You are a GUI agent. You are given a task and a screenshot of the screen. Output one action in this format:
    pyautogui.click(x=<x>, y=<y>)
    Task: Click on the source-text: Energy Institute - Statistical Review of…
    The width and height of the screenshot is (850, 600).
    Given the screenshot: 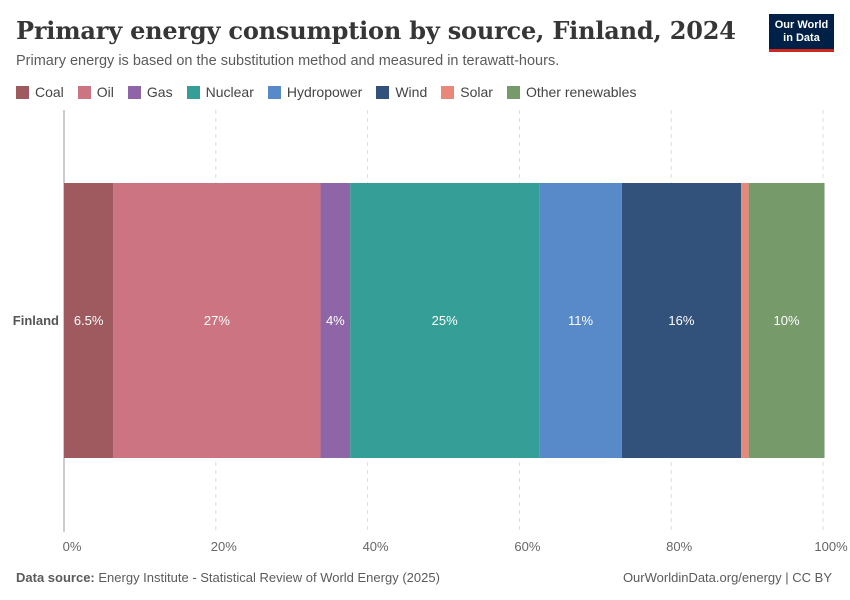 What is the action you would take?
    pyautogui.click(x=269, y=577)
    